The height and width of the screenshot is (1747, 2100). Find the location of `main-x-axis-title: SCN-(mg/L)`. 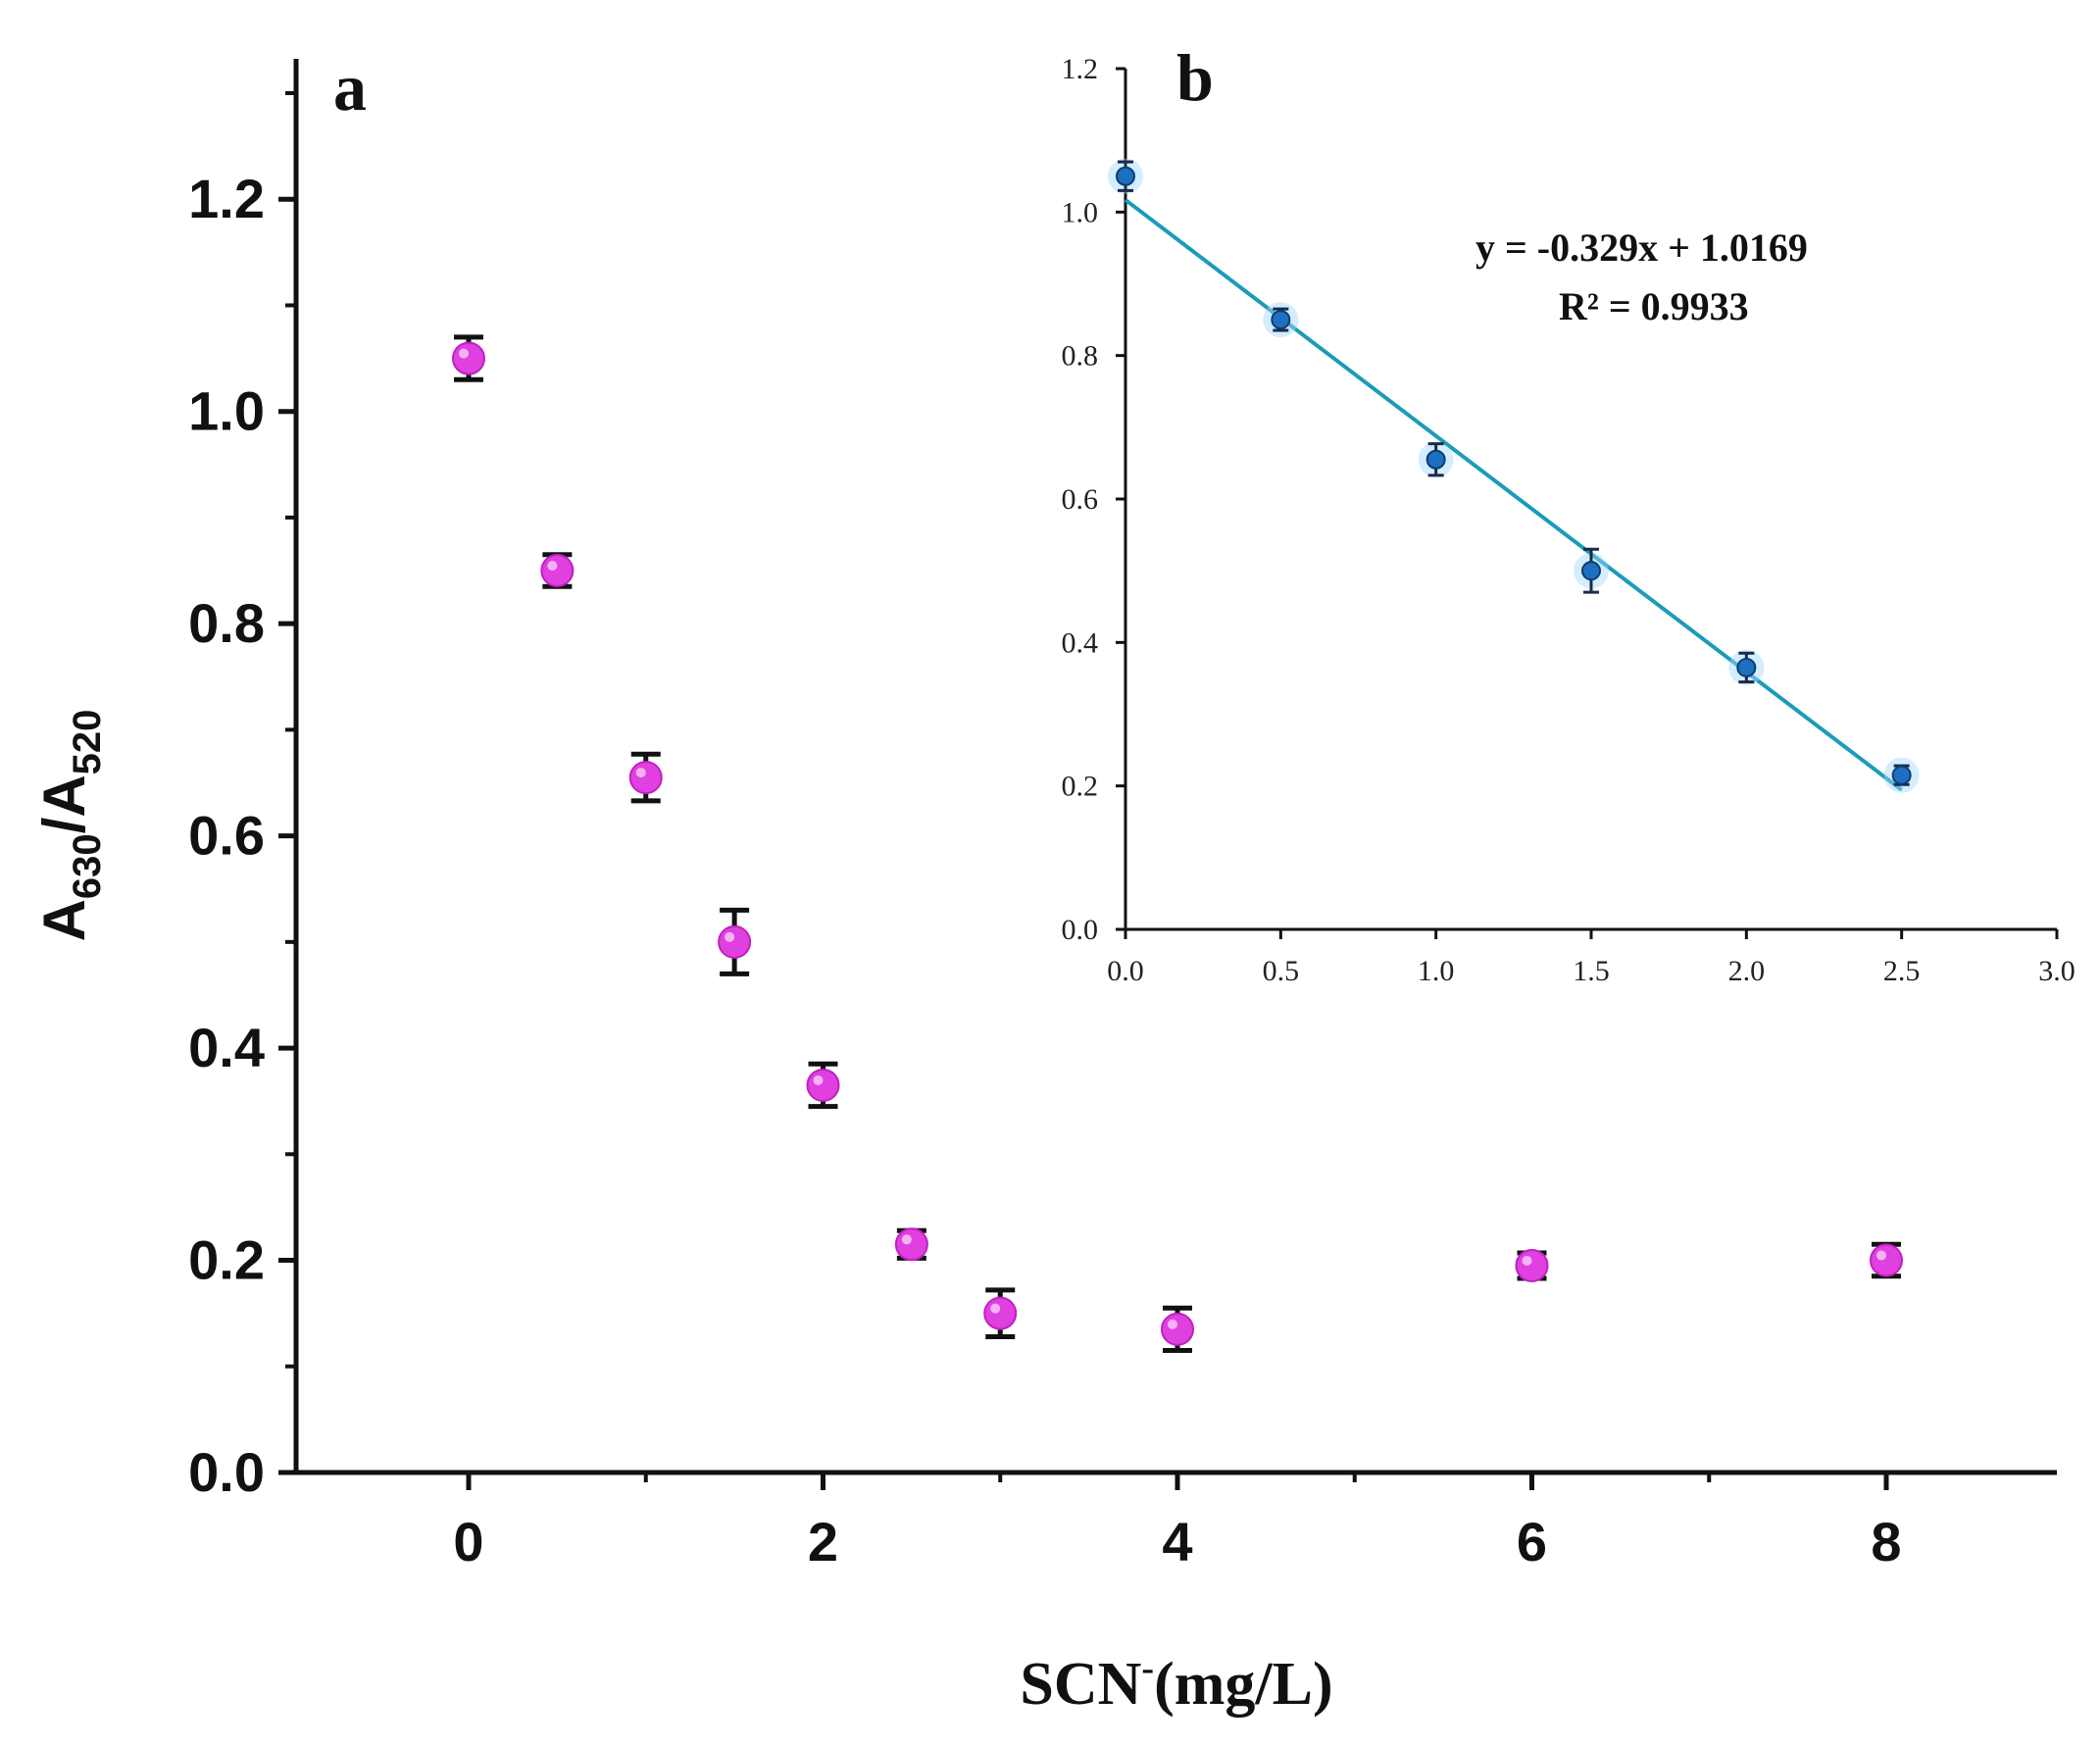

main-x-axis-title: SCN-(mg/L) is located at coordinates (1176, 1683).